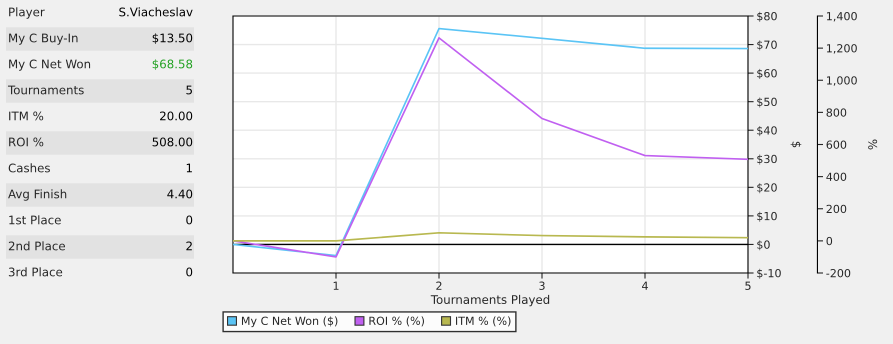 The width and height of the screenshot is (893, 344). I want to click on x-tick-label: 5, so click(748, 286).